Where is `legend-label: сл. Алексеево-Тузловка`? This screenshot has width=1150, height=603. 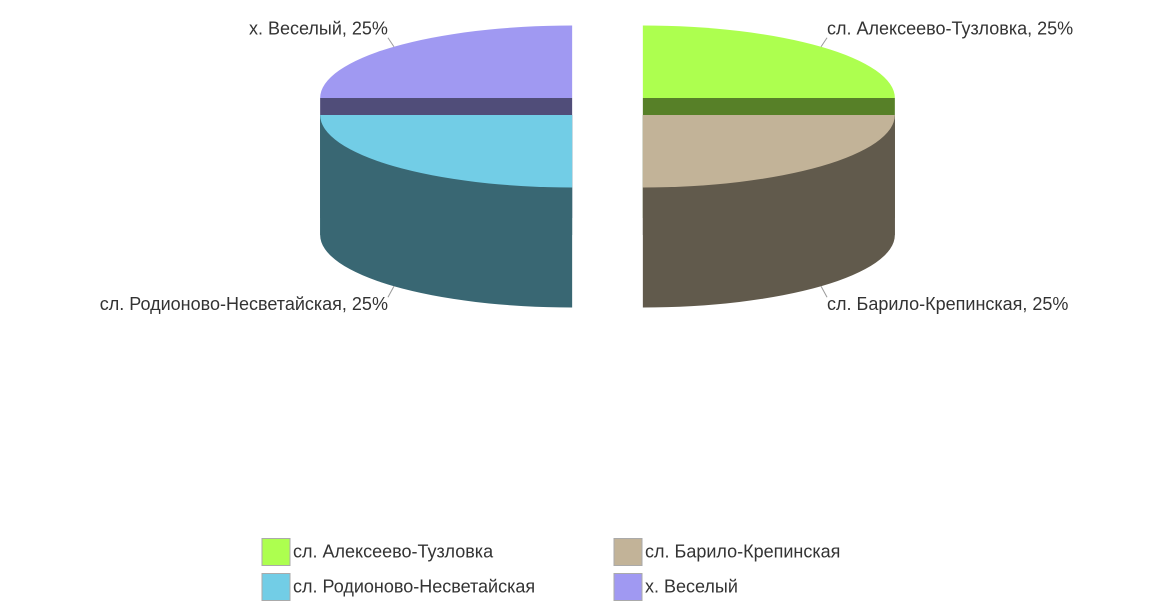 legend-label: сл. Алексеево-Тузловка is located at coordinates (393, 551).